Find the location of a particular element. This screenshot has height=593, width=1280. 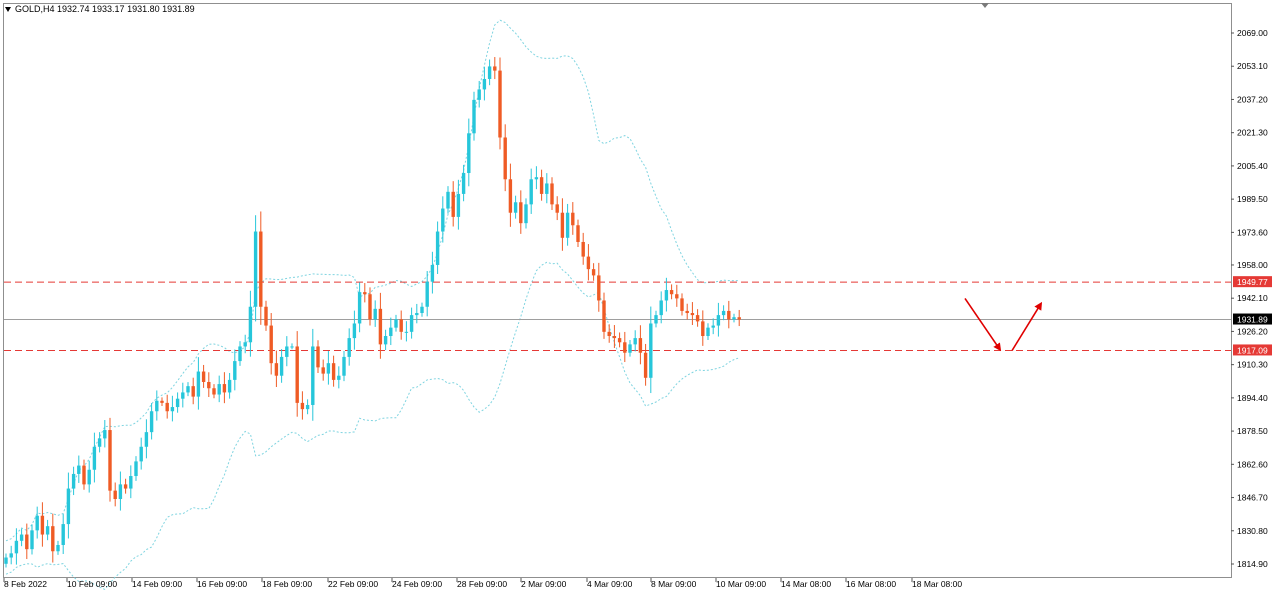

horizontal-levels is located at coordinates (617, 316).